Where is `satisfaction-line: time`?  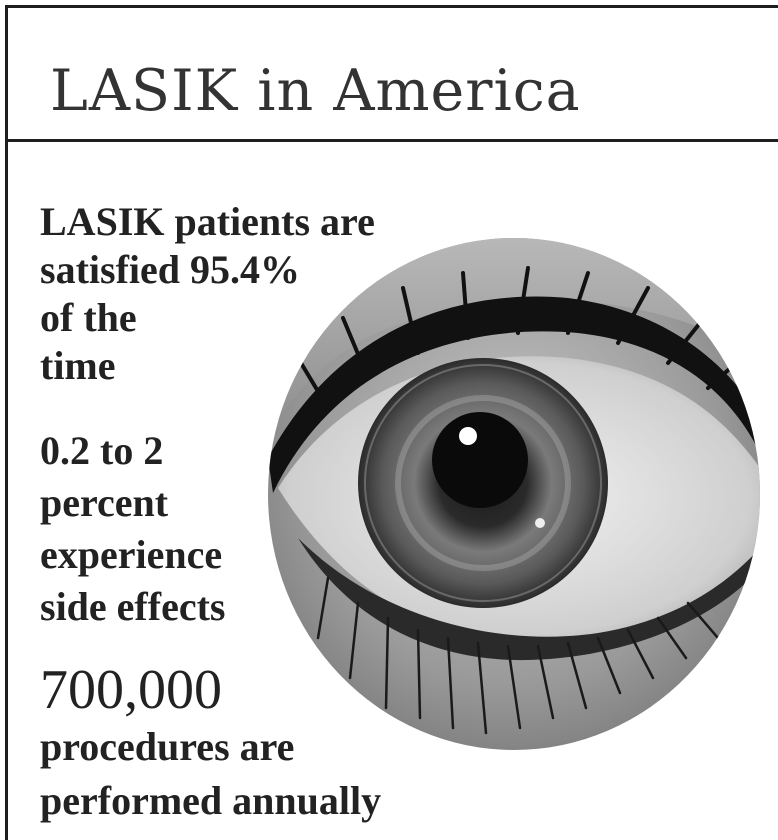
satisfaction-line: time is located at coordinates (78, 365).